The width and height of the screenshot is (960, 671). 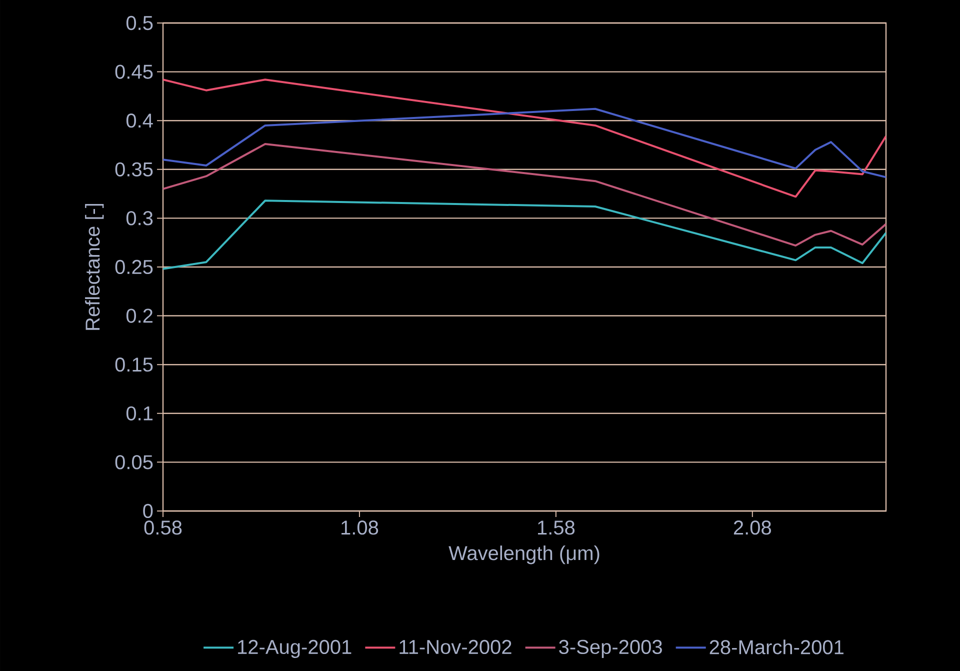 What do you see at coordinates (134, 267) in the screenshot?
I see `y-tick-label: 0.25` at bounding box center [134, 267].